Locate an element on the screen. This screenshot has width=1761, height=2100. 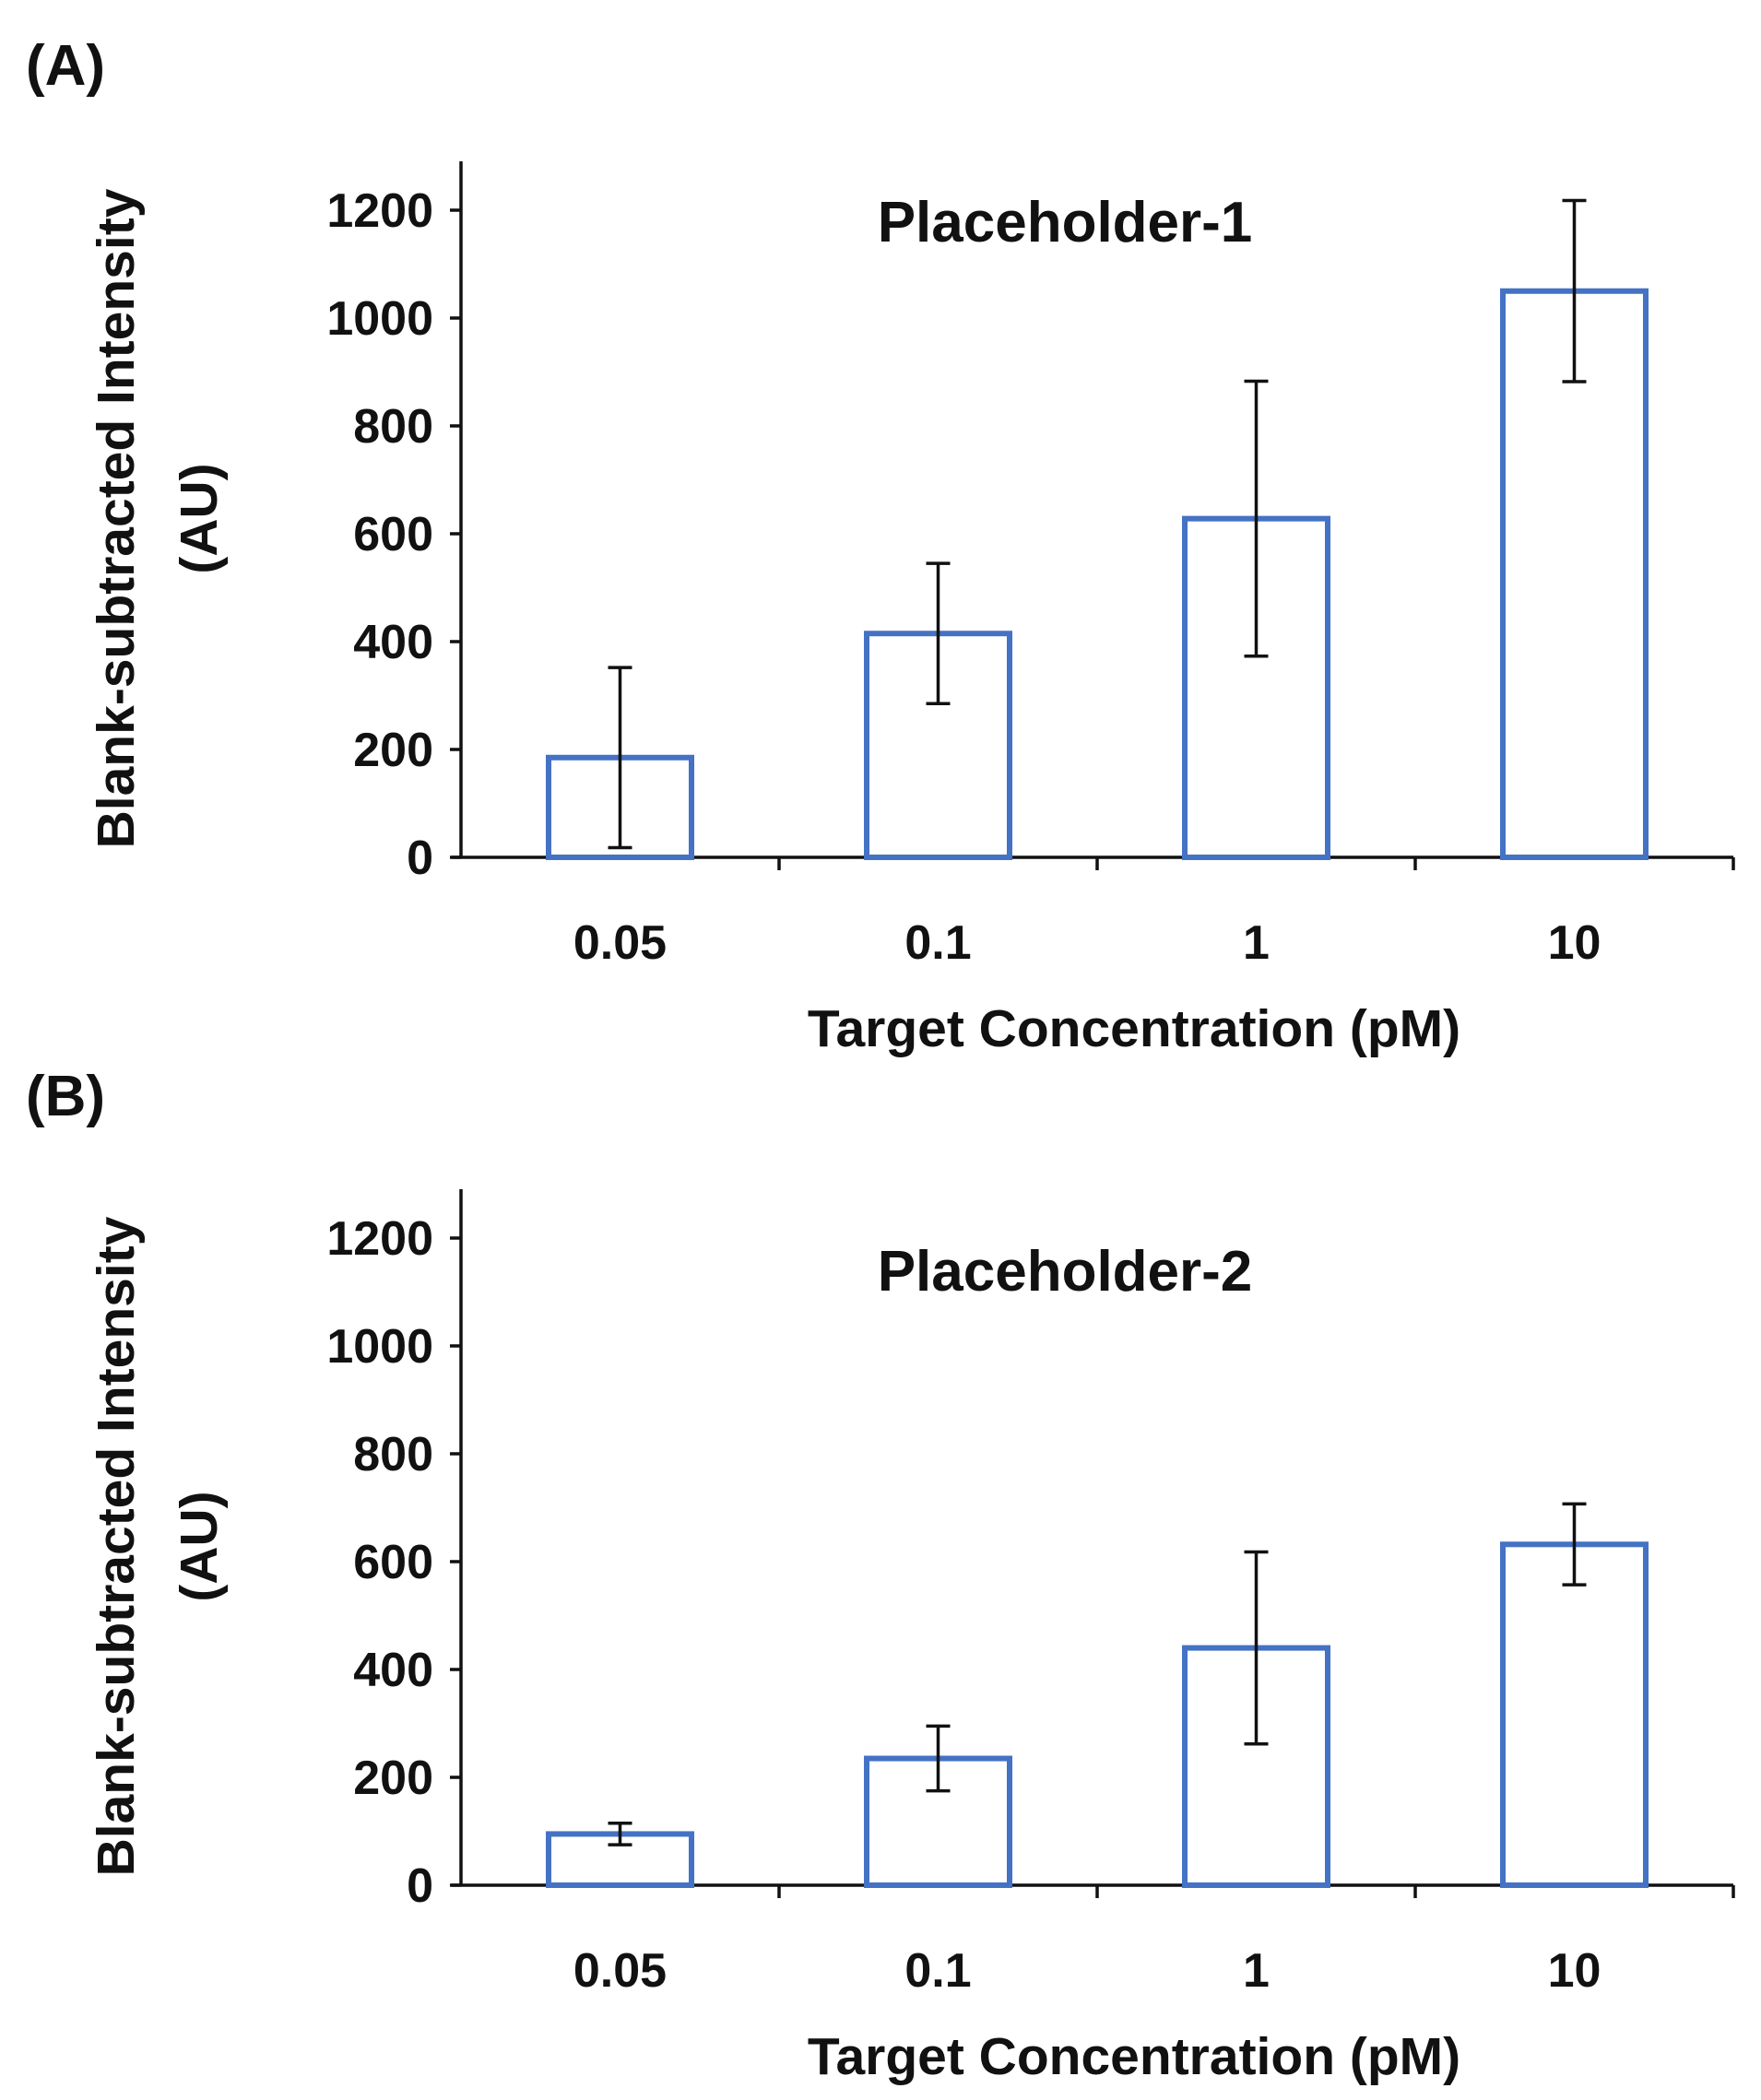
chart-title: Placeholder-1 is located at coordinates (1065, 222).